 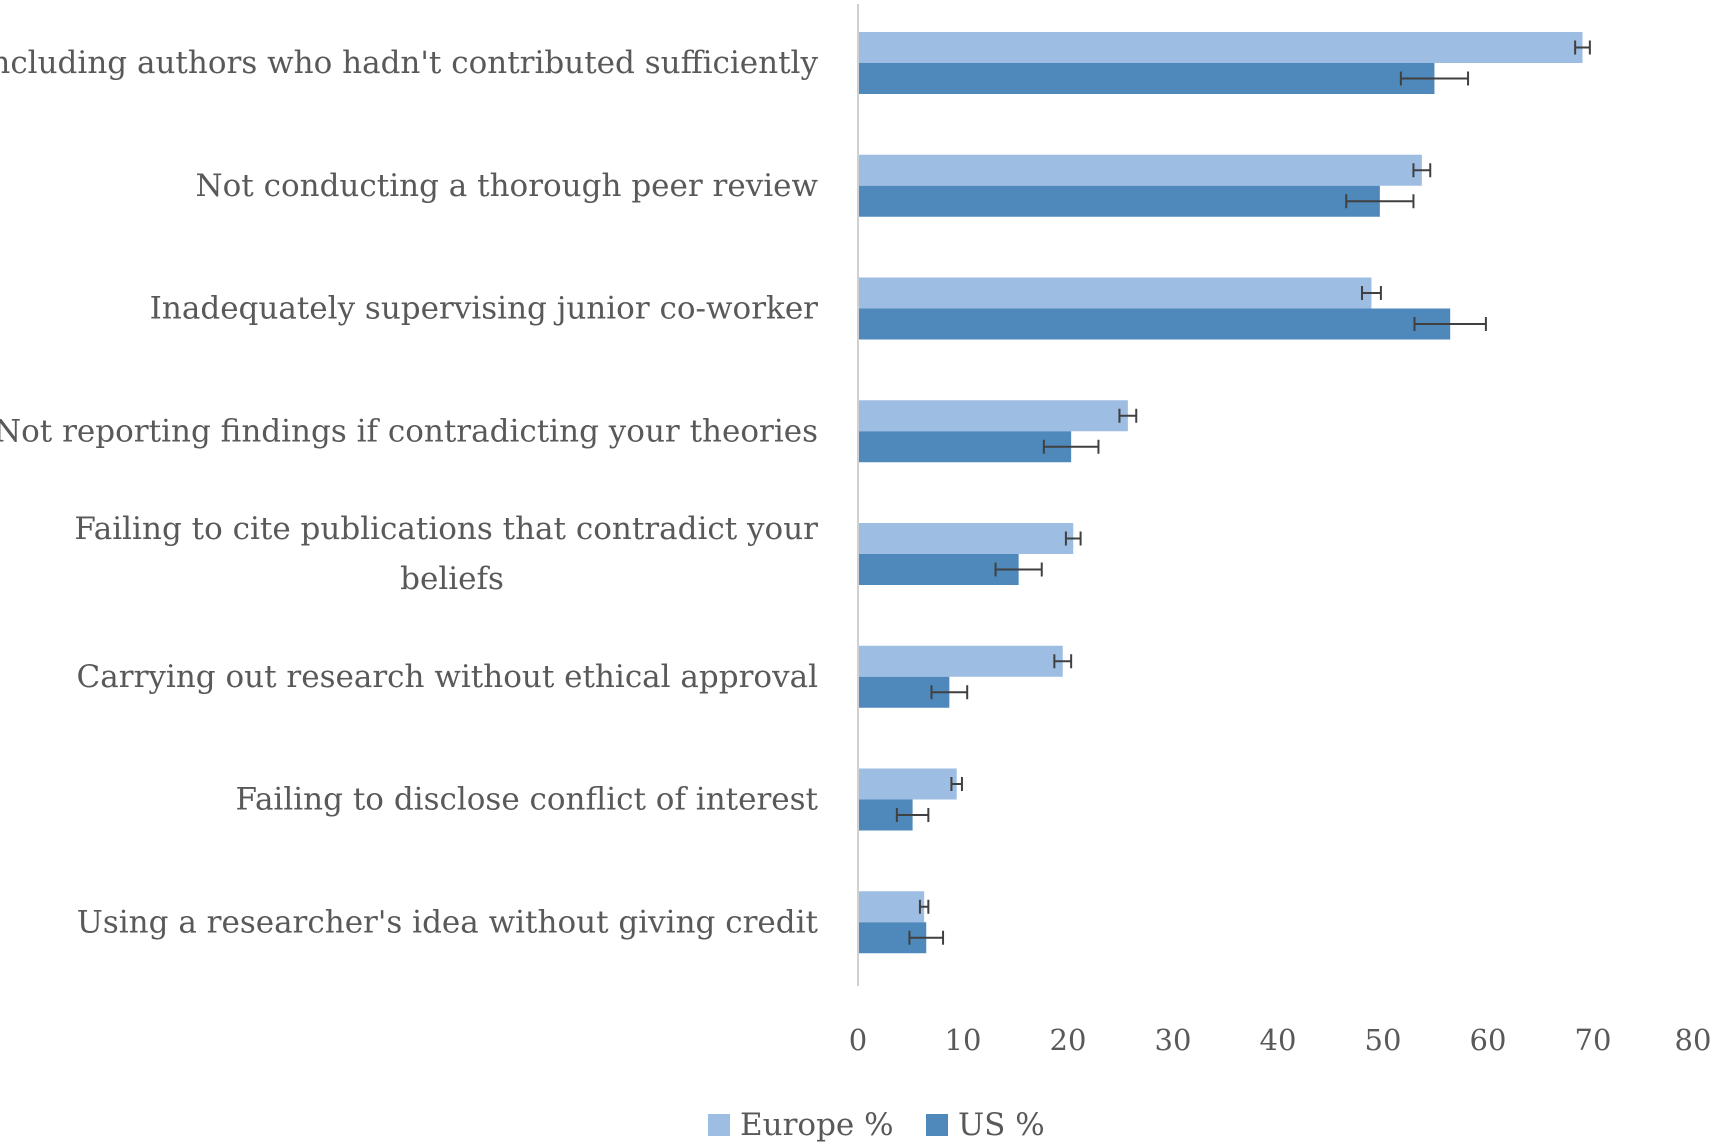 What do you see at coordinates (858, 1040) in the screenshot?
I see `x-tick-label: 0` at bounding box center [858, 1040].